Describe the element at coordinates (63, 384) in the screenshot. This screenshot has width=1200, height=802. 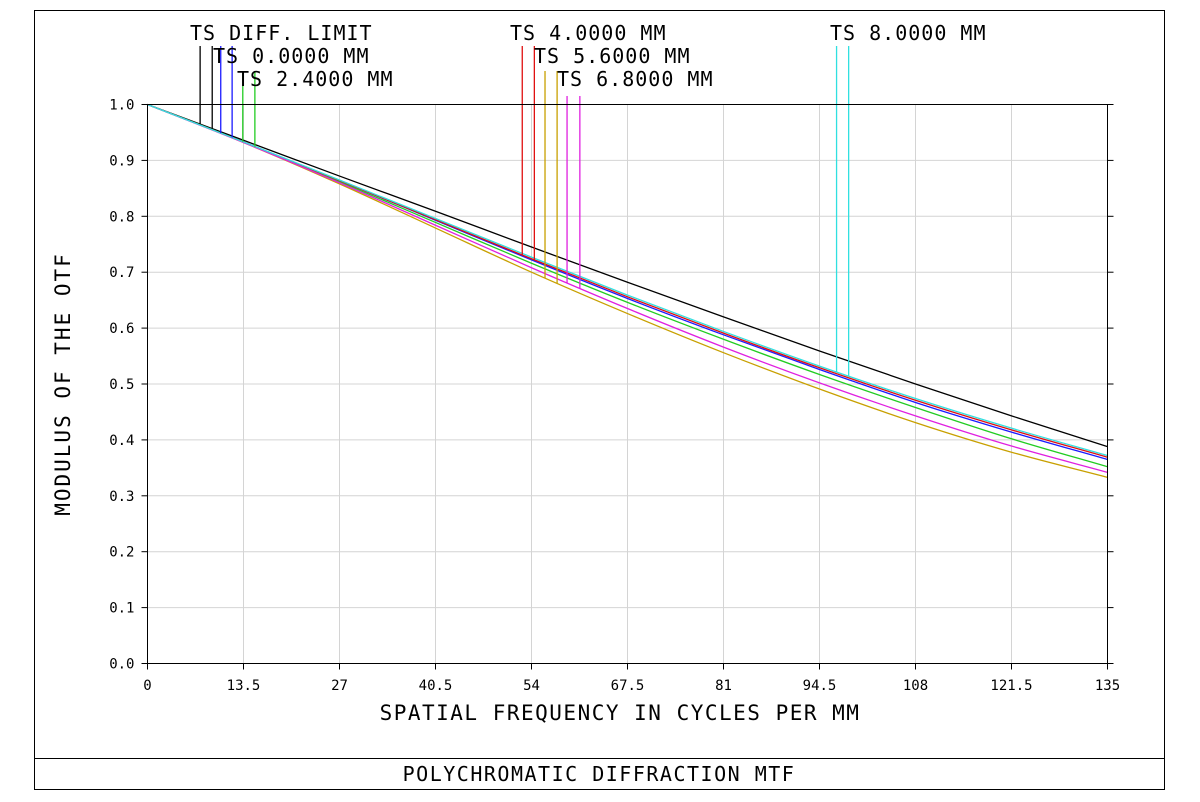
I see `y-axis-label: MODULUS OF THE OTF` at that location.